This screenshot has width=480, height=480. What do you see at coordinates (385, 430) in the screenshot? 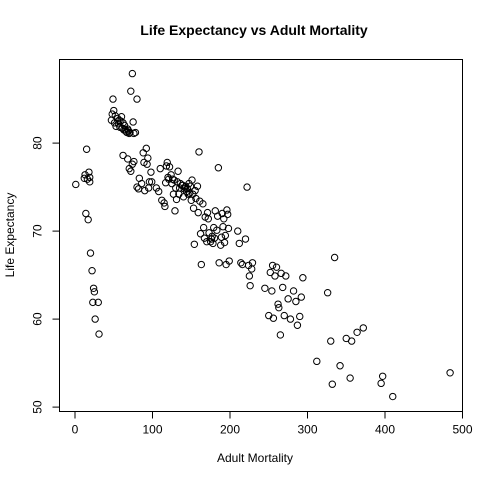
I see `x-tick-label: 400` at bounding box center [385, 430].